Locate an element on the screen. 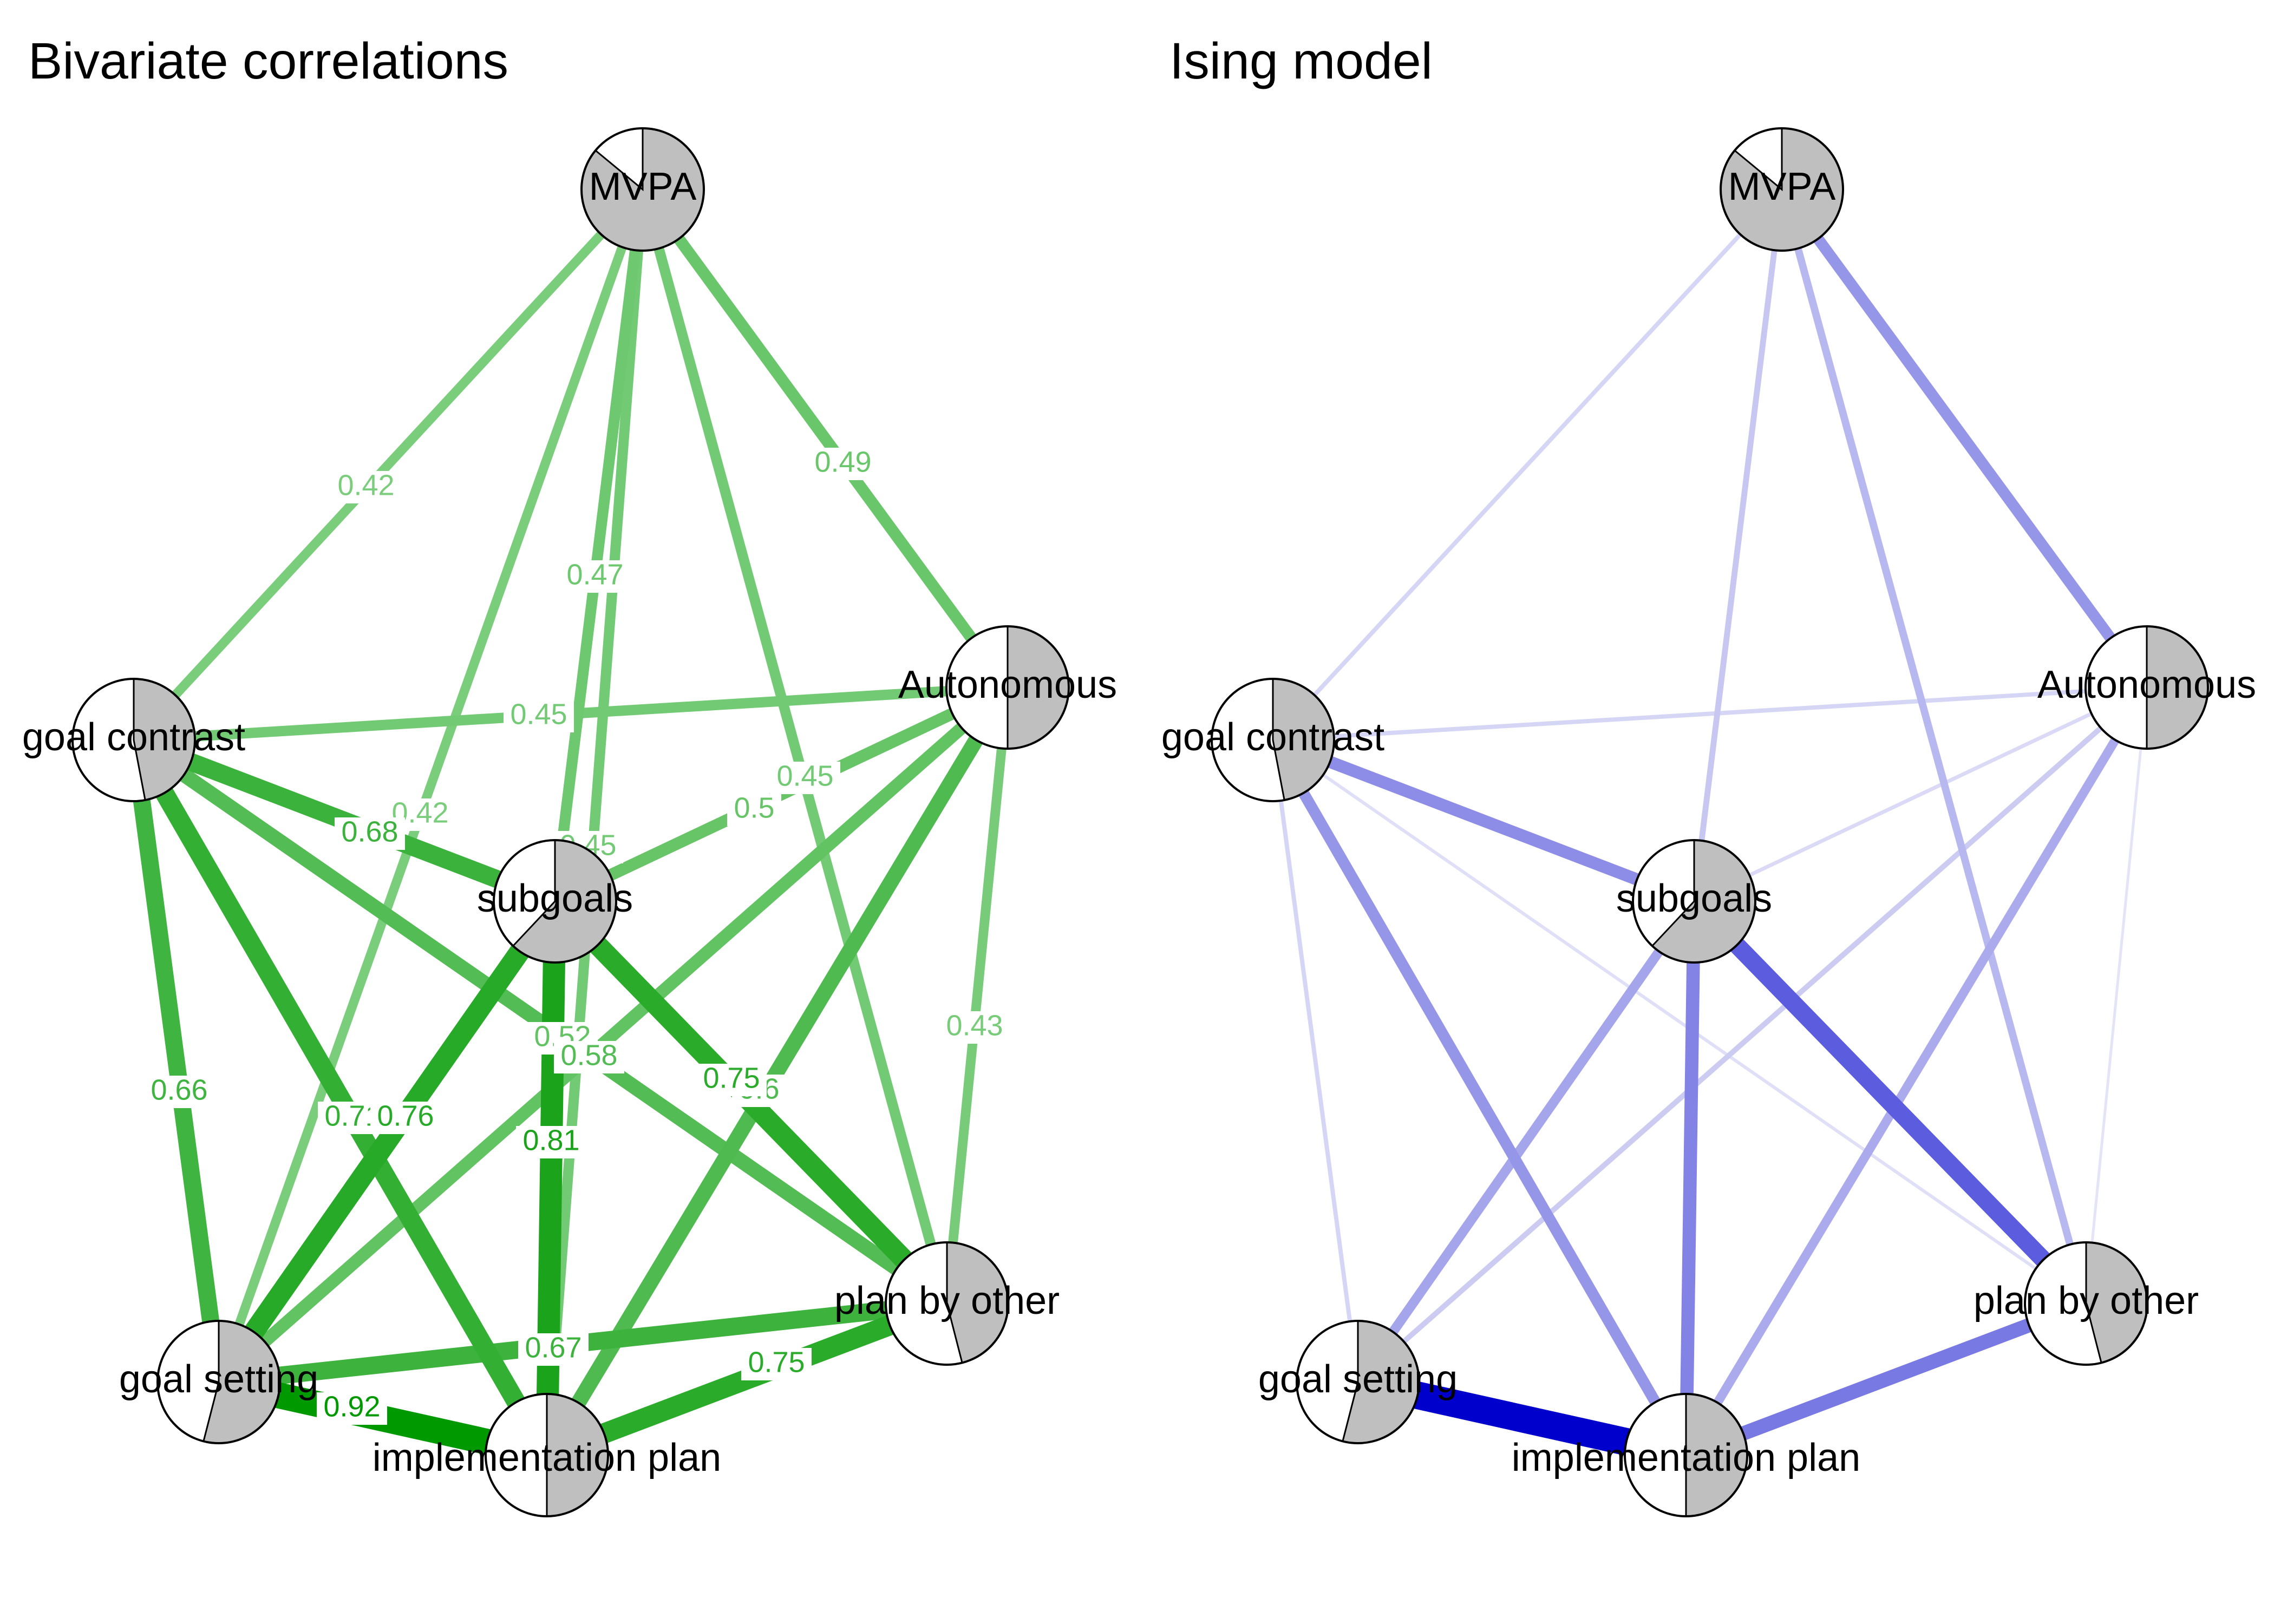 The image size is (2274, 1624). edge-goal_contrast-subgoals is located at coordinates (1484, 821).